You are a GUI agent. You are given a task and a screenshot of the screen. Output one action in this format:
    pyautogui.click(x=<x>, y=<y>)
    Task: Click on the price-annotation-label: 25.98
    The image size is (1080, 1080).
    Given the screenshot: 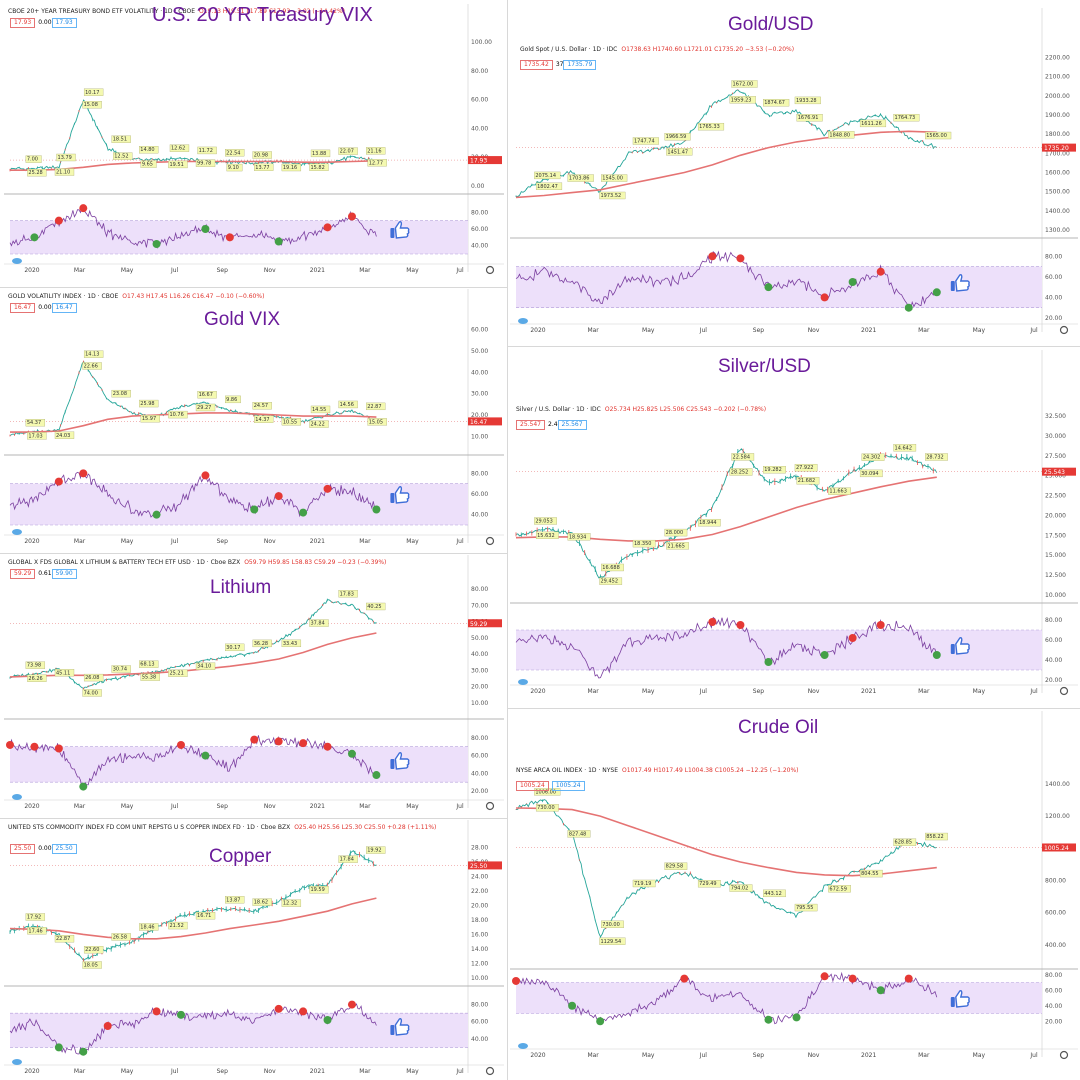 What is the action you would take?
    pyautogui.click(x=147, y=404)
    